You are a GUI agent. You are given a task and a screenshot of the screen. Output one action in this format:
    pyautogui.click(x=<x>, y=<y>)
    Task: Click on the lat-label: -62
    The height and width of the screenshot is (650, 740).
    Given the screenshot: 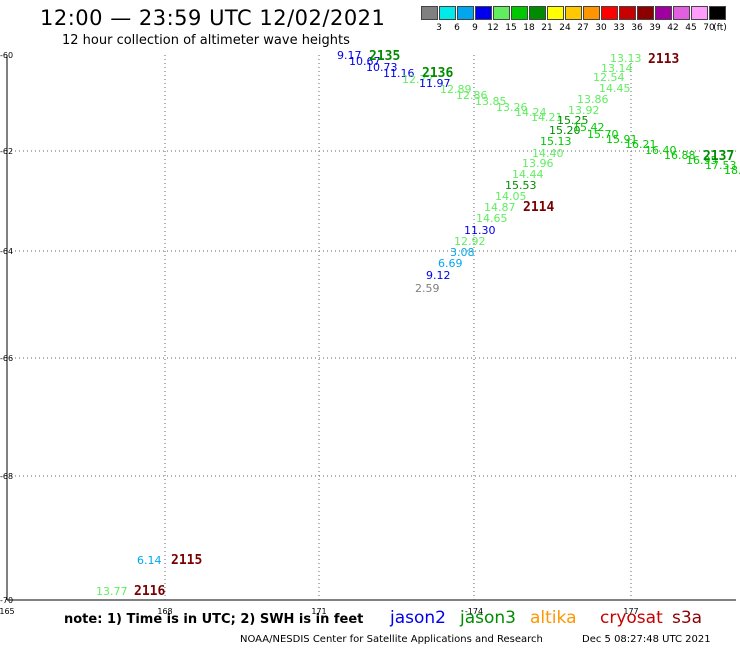 What is the action you would take?
    pyautogui.click(x=6, y=151)
    